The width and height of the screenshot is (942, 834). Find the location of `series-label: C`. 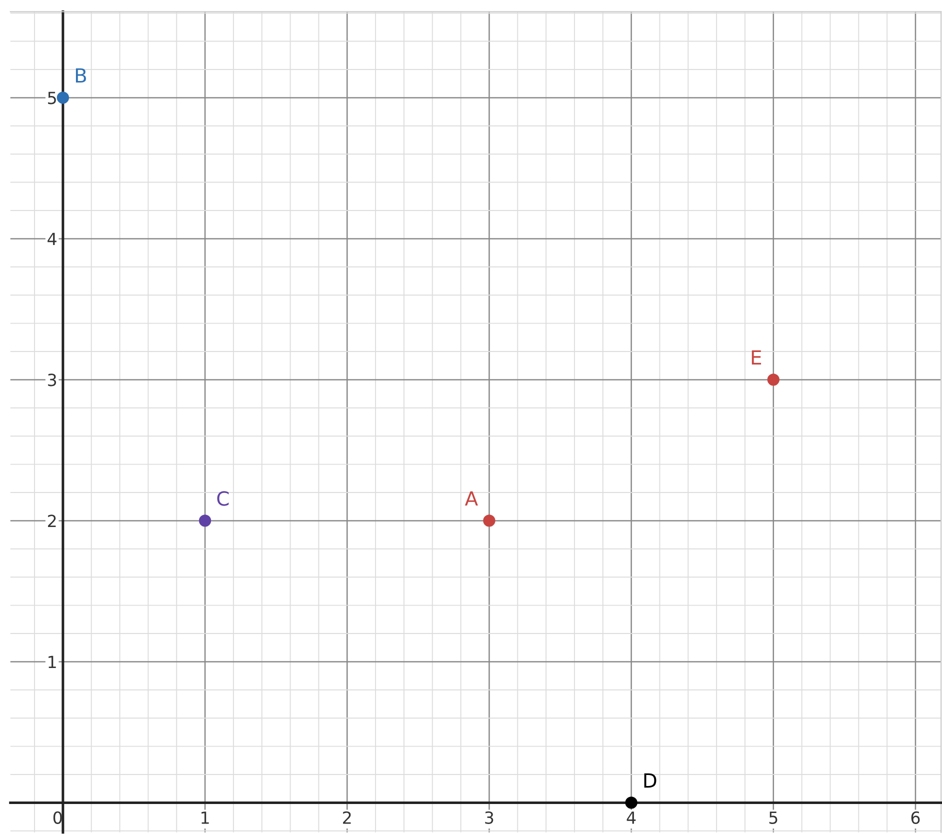

series-label: C is located at coordinates (223, 498).